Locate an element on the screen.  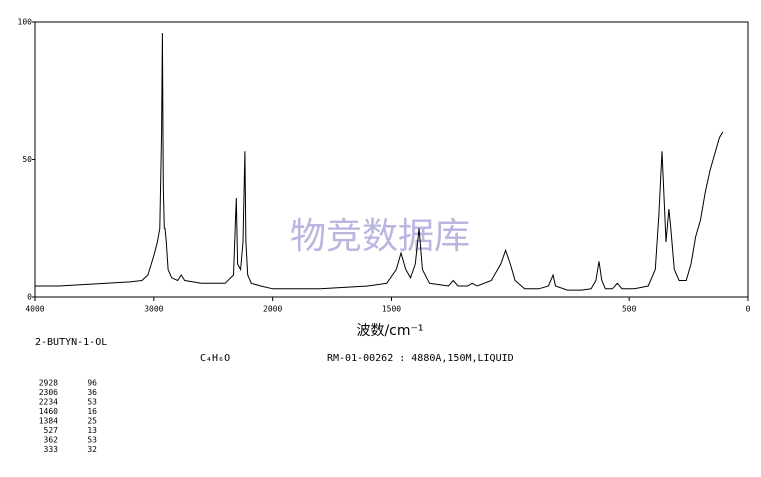
peak-wavenumber: 362 is located at coordinates (51, 440).